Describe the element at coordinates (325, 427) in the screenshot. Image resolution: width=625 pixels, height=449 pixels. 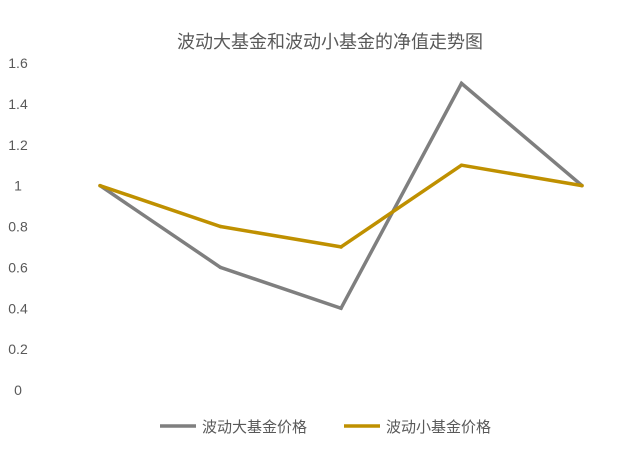
I see `legend: 波动大基金价格 波动小基金价格` at that location.